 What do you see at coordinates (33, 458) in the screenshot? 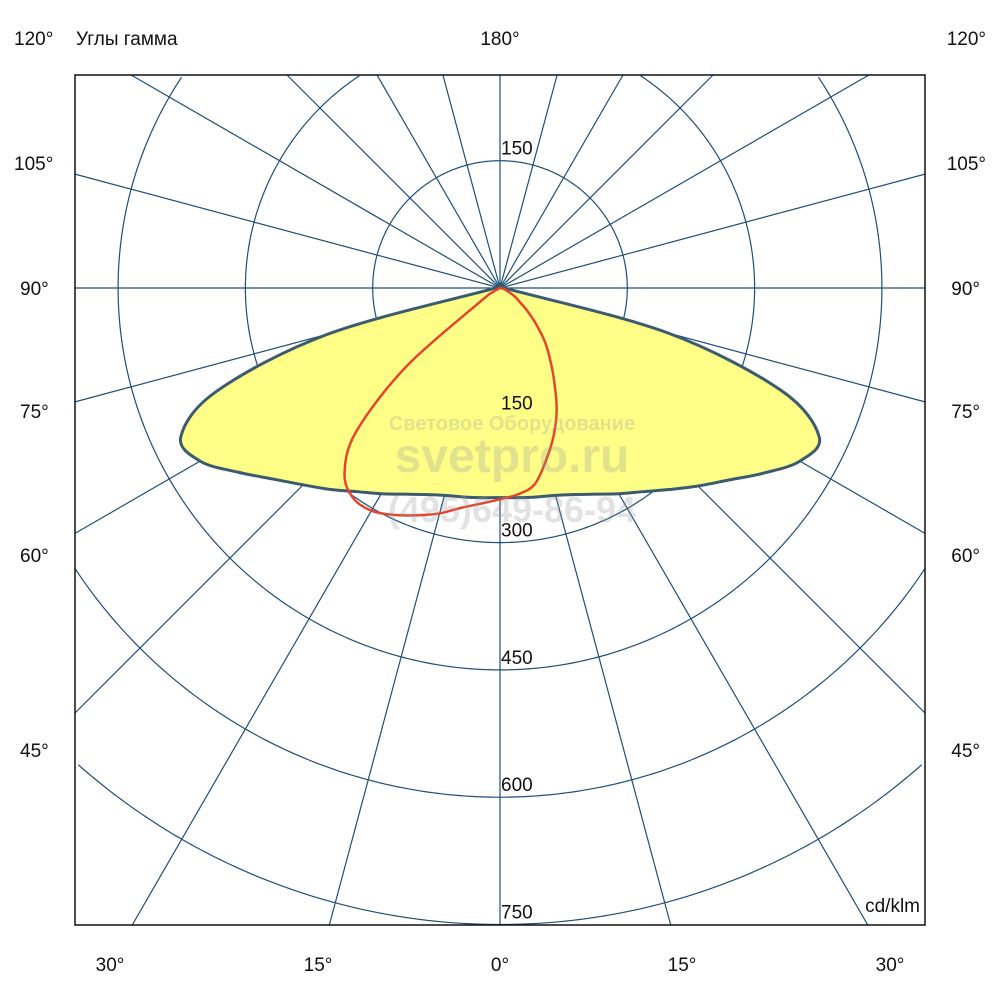
I see `left-angle-labels: 105° 90° 75° 60° 45°` at bounding box center [33, 458].